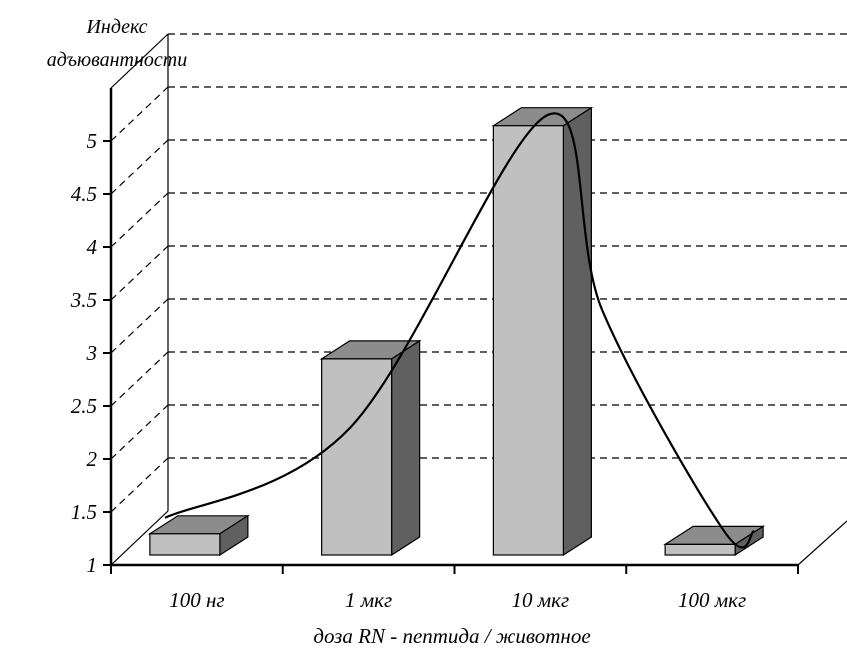 This screenshot has width=847, height=654. What do you see at coordinates (822, 543) in the screenshot?
I see `floor-right-edge` at bounding box center [822, 543].